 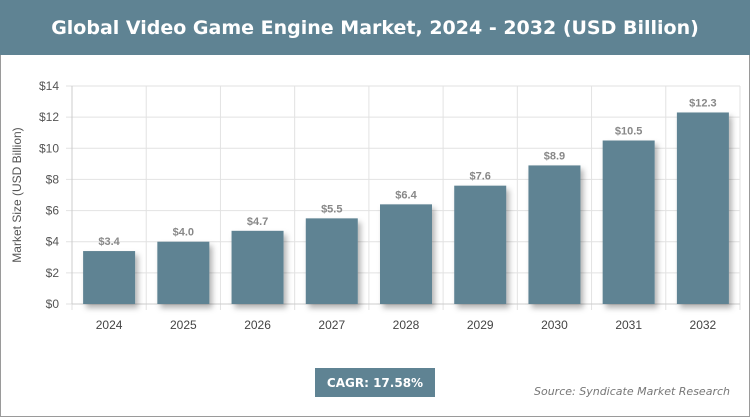 I want to click on bar-2027, so click(x=331, y=261).